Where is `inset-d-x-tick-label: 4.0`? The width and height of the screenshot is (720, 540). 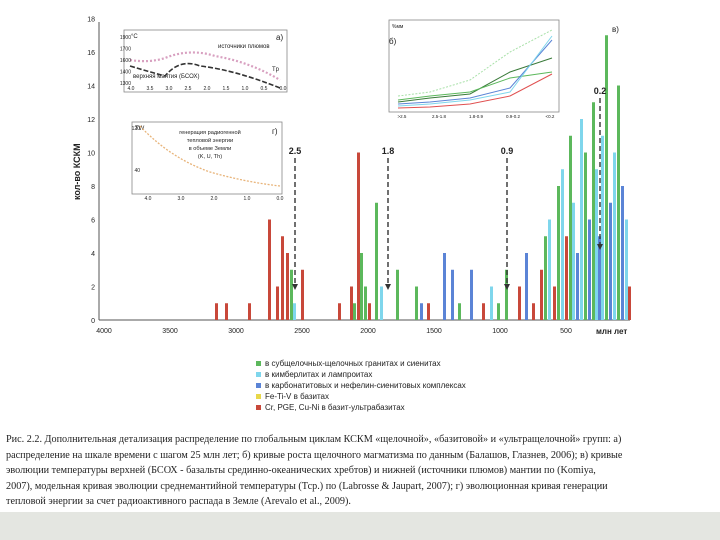 inset-d-x-tick-label: 4.0 is located at coordinates (148, 199).